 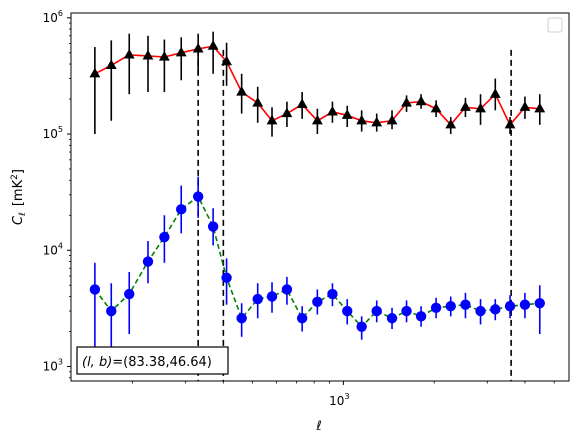 What do you see at coordinates (336, 401) in the screenshot?
I see `x-tick-base: 10` at bounding box center [336, 401].